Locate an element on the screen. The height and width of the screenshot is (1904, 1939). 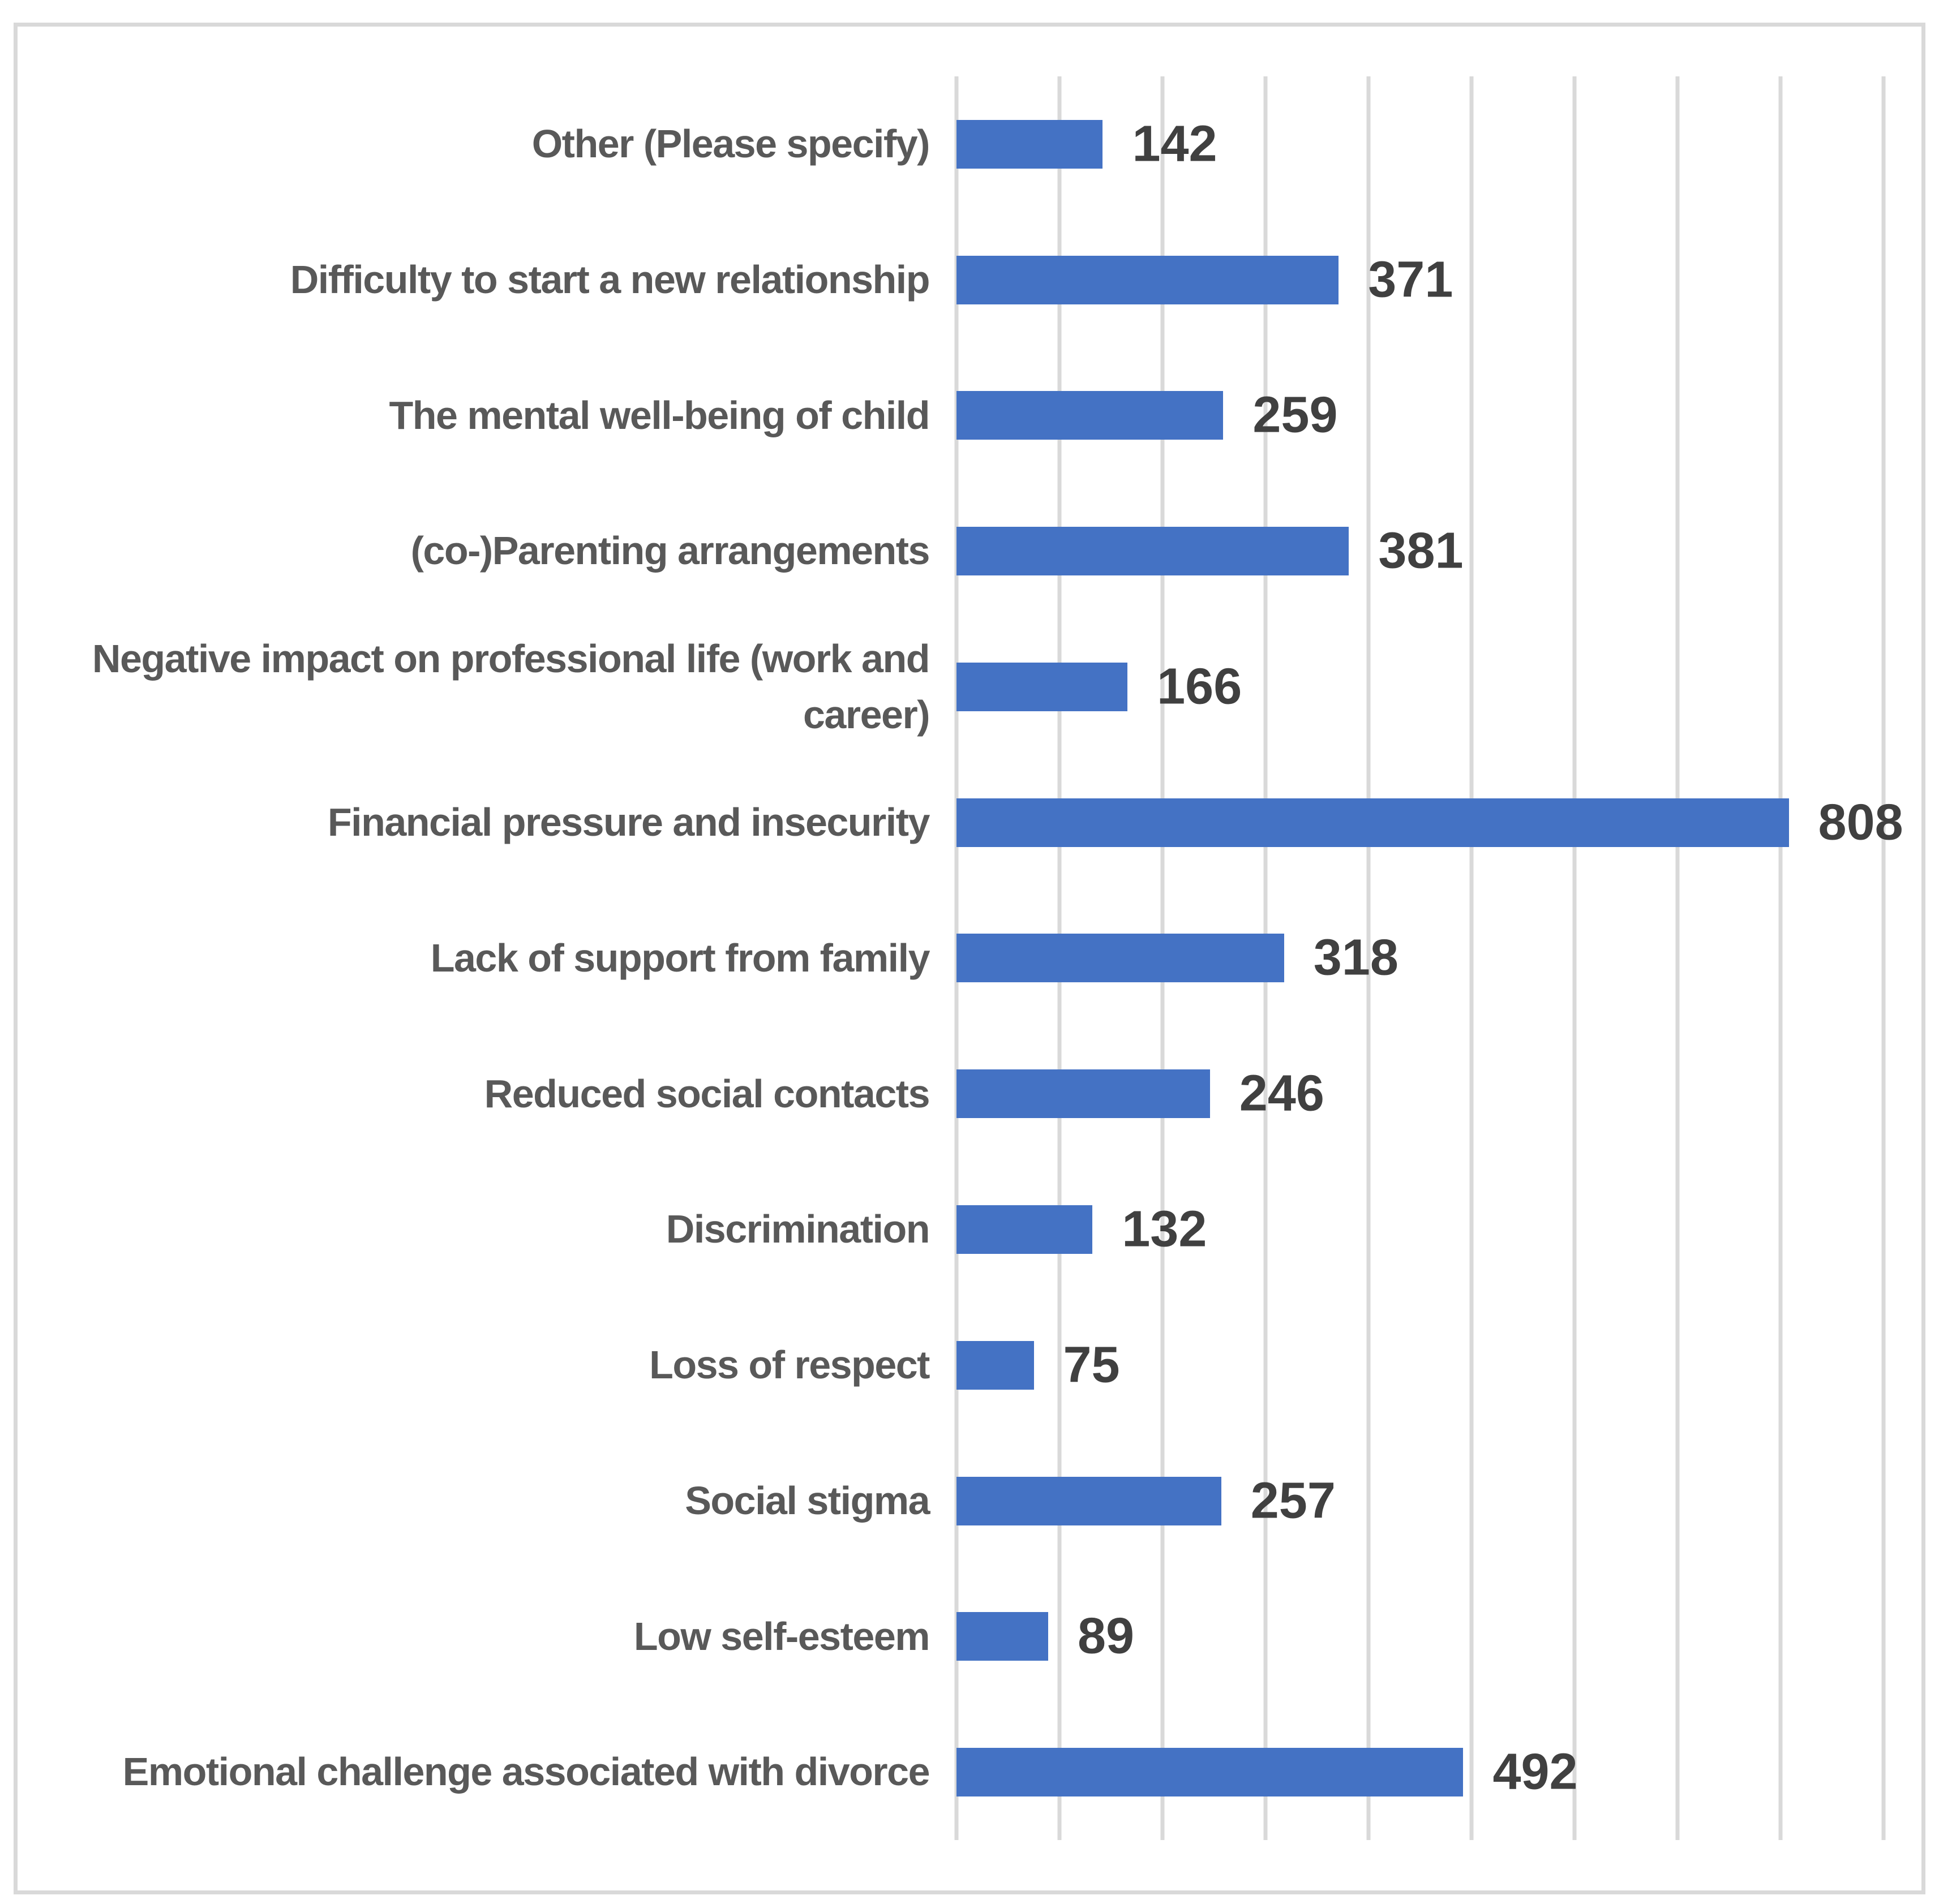
bar-track: 808 is located at coordinates (1429, 823).